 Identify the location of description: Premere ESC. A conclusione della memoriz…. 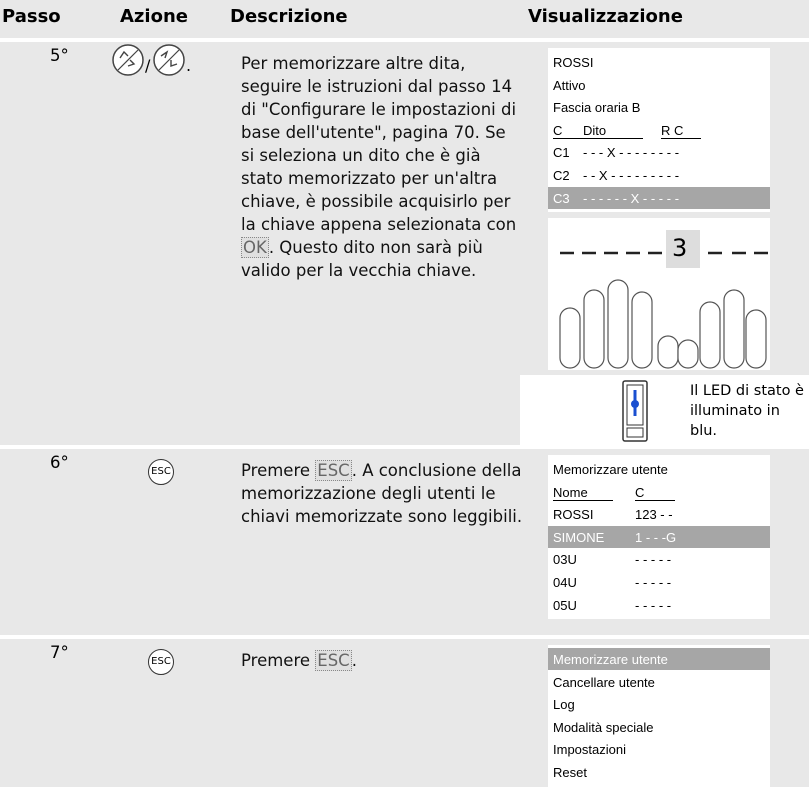
(382, 493).